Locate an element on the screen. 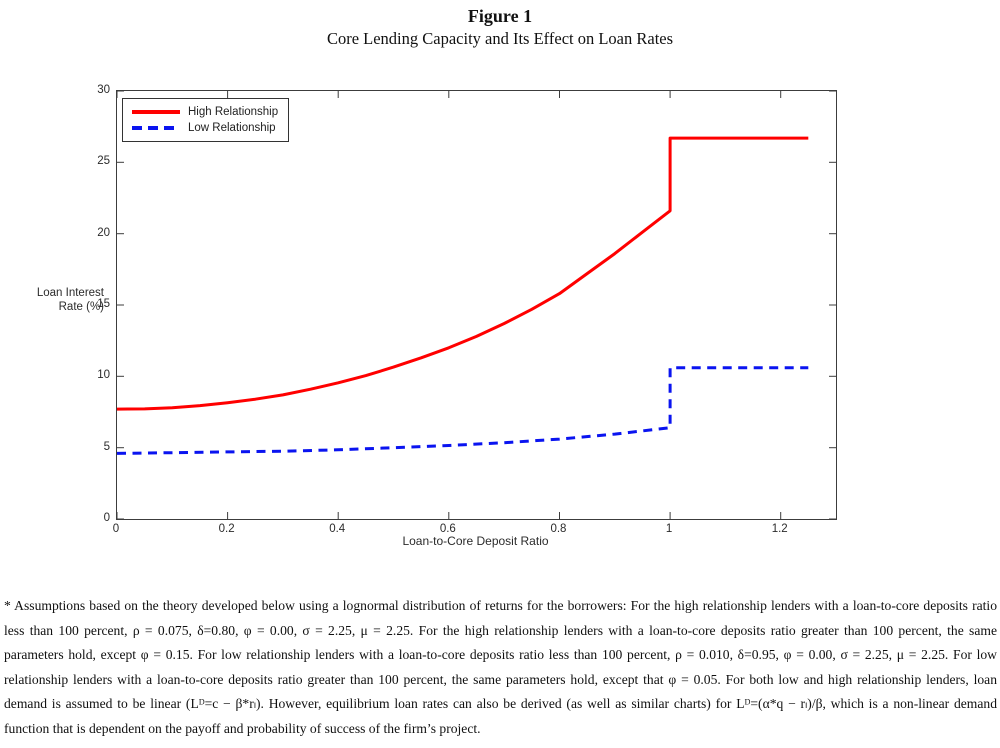 This screenshot has width=1000, height=748. x-tick-label: 1 is located at coordinates (669, 529).